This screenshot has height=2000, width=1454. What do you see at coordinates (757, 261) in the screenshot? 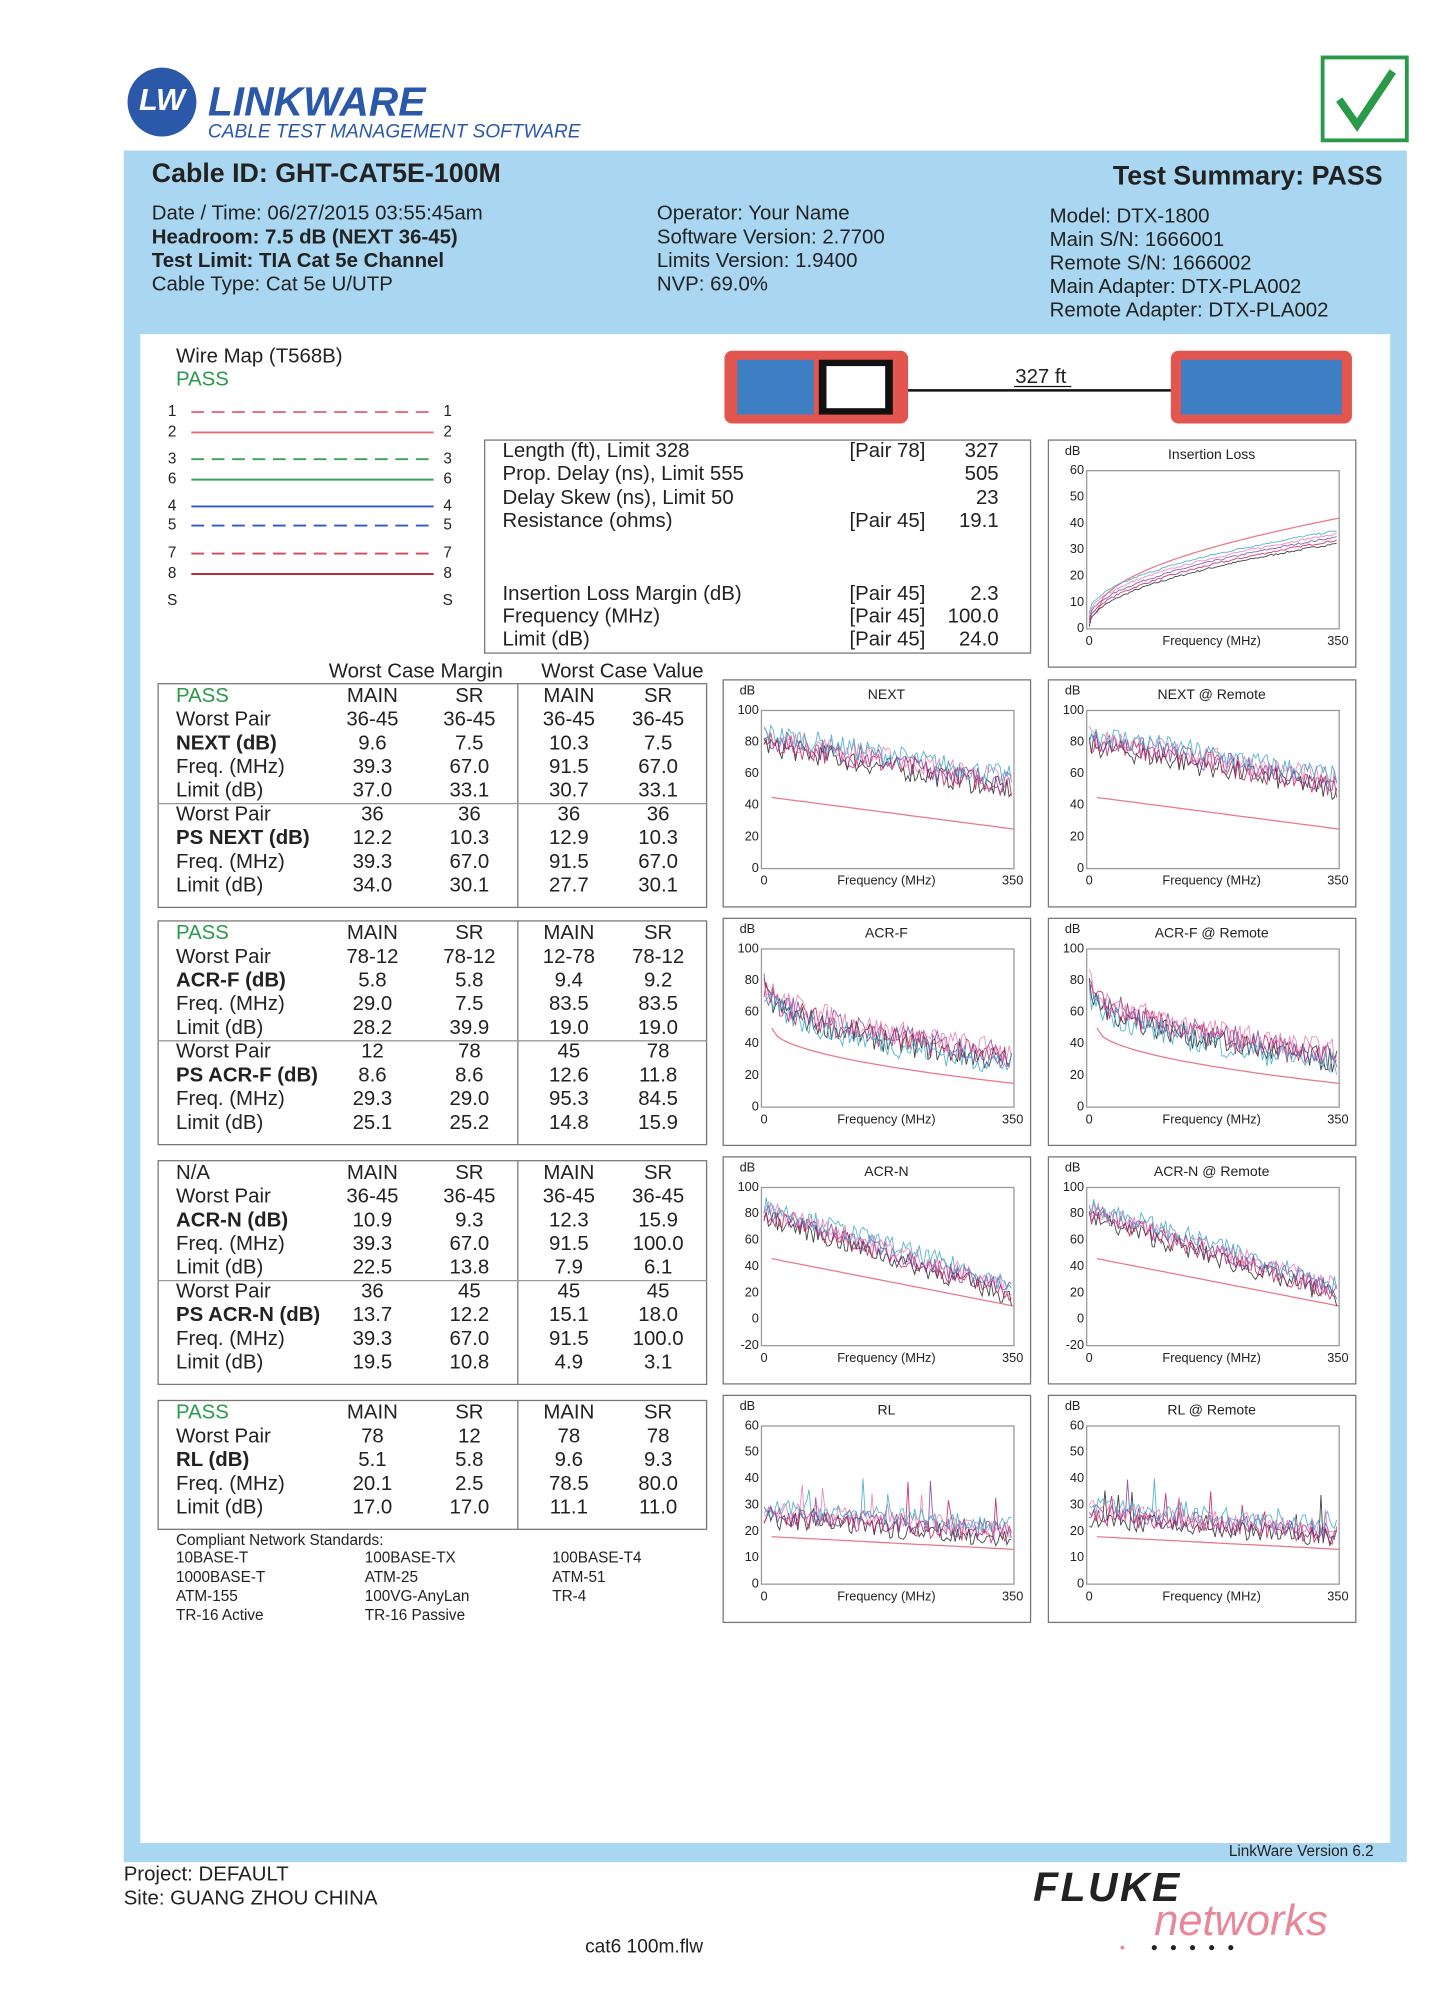
I see `info-line: Limits Version: 1.9400` at bounding box center [757, 261].